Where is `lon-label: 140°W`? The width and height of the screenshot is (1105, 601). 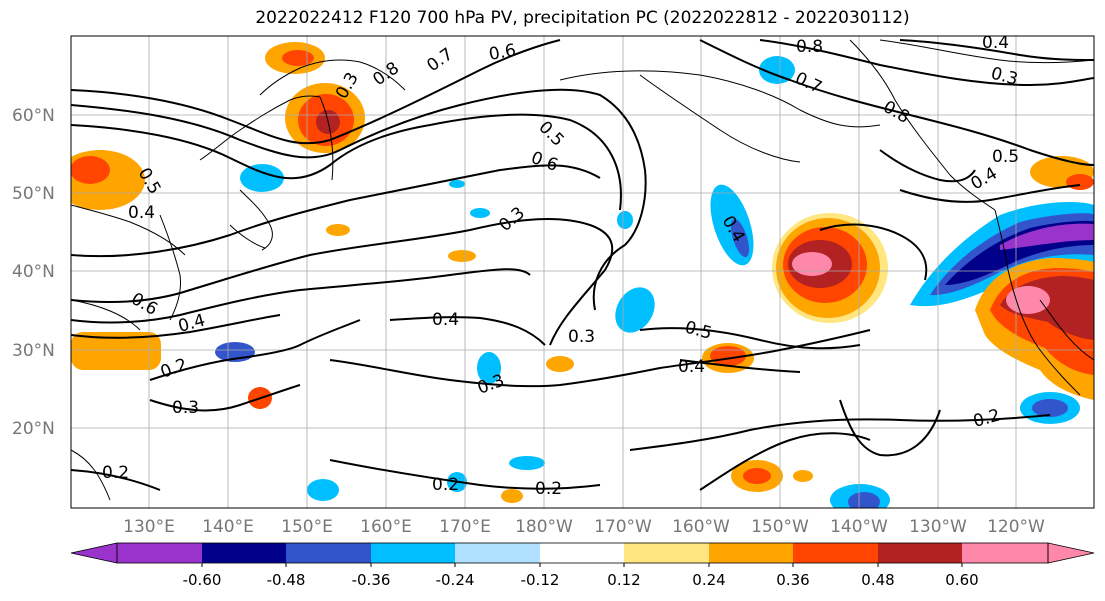 lon-label: 140°W is located at coordinates (859, 527).